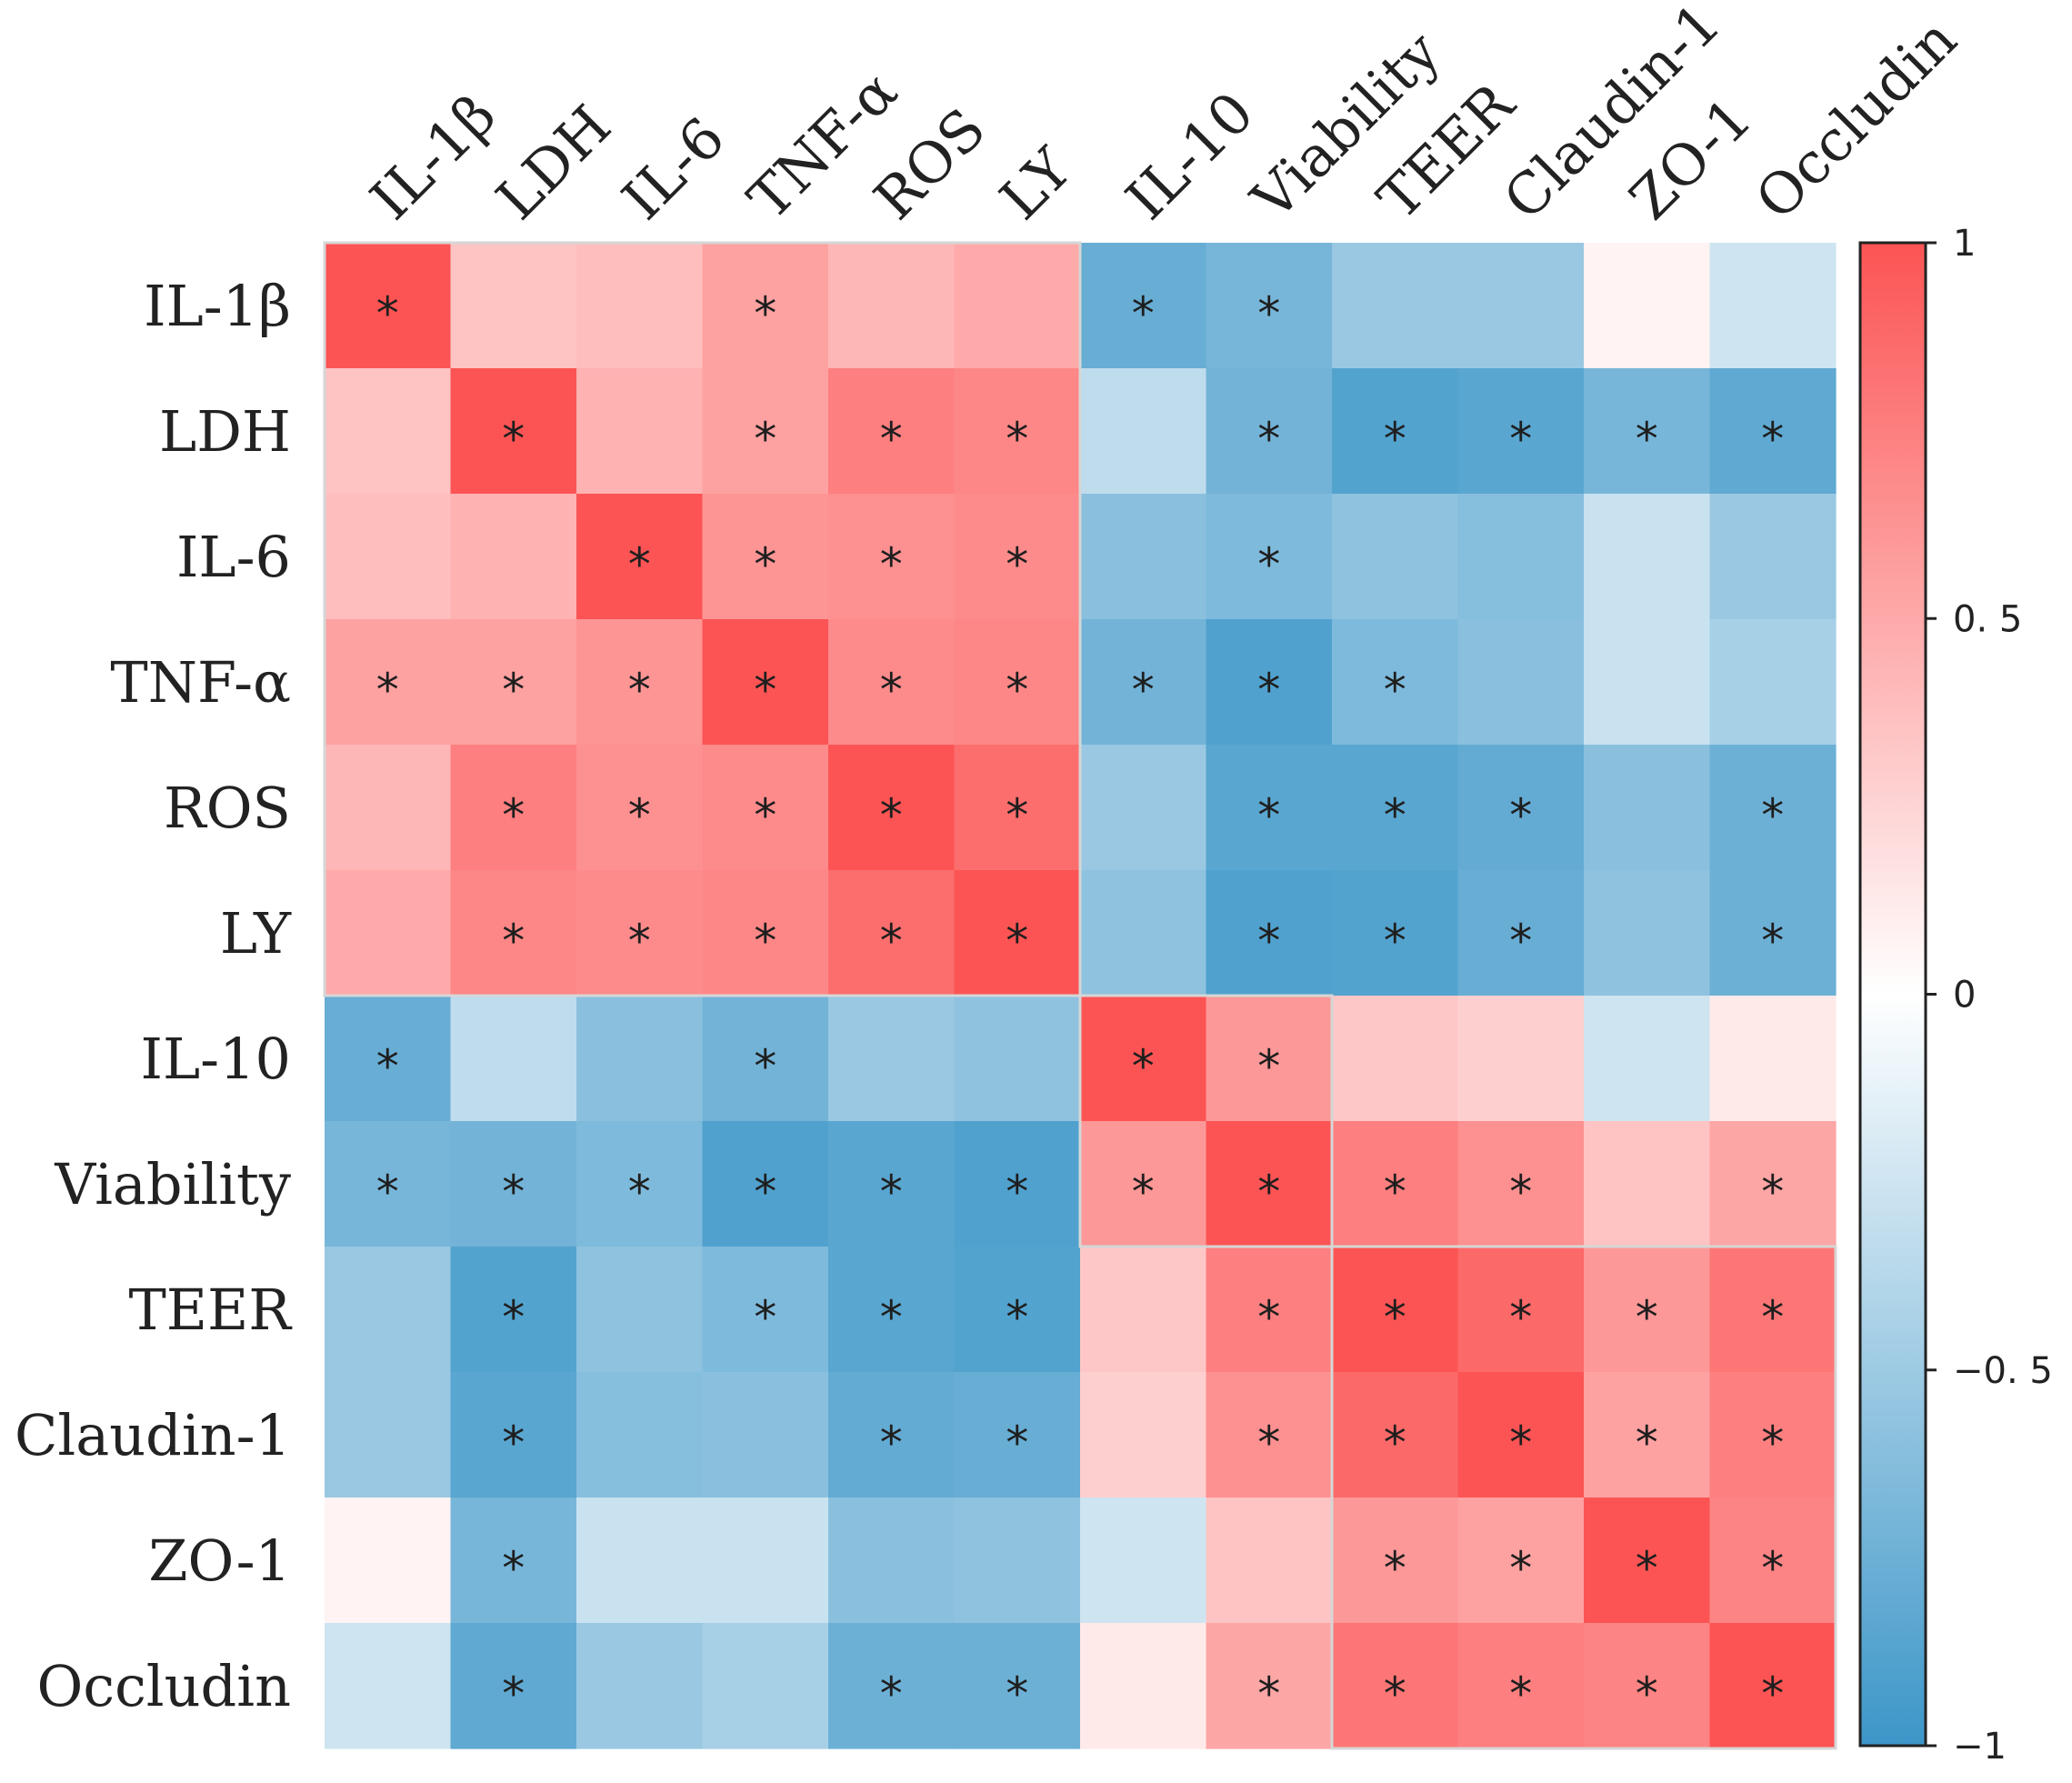 This screenshot has height=1783, width=2072. What do you see at coordinates (1268, 1317) in the screenshot?
I see `significance-star-8-7: *` at bounding box center [1268, 1317].